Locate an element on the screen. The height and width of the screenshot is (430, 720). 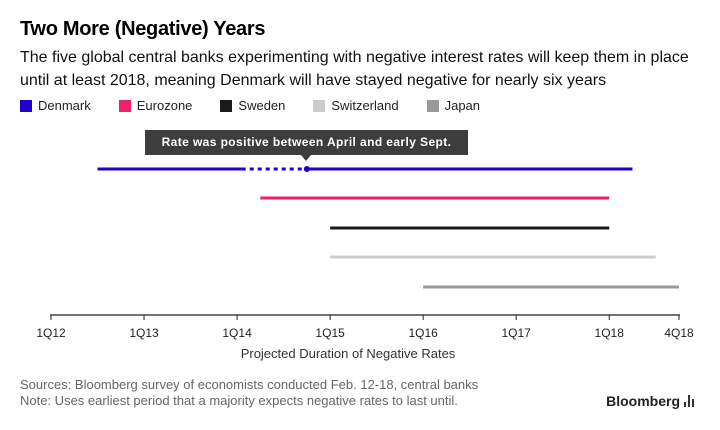
x-axis-label: Projected Duration of Negative Rates is located at coordinates (348, 353).